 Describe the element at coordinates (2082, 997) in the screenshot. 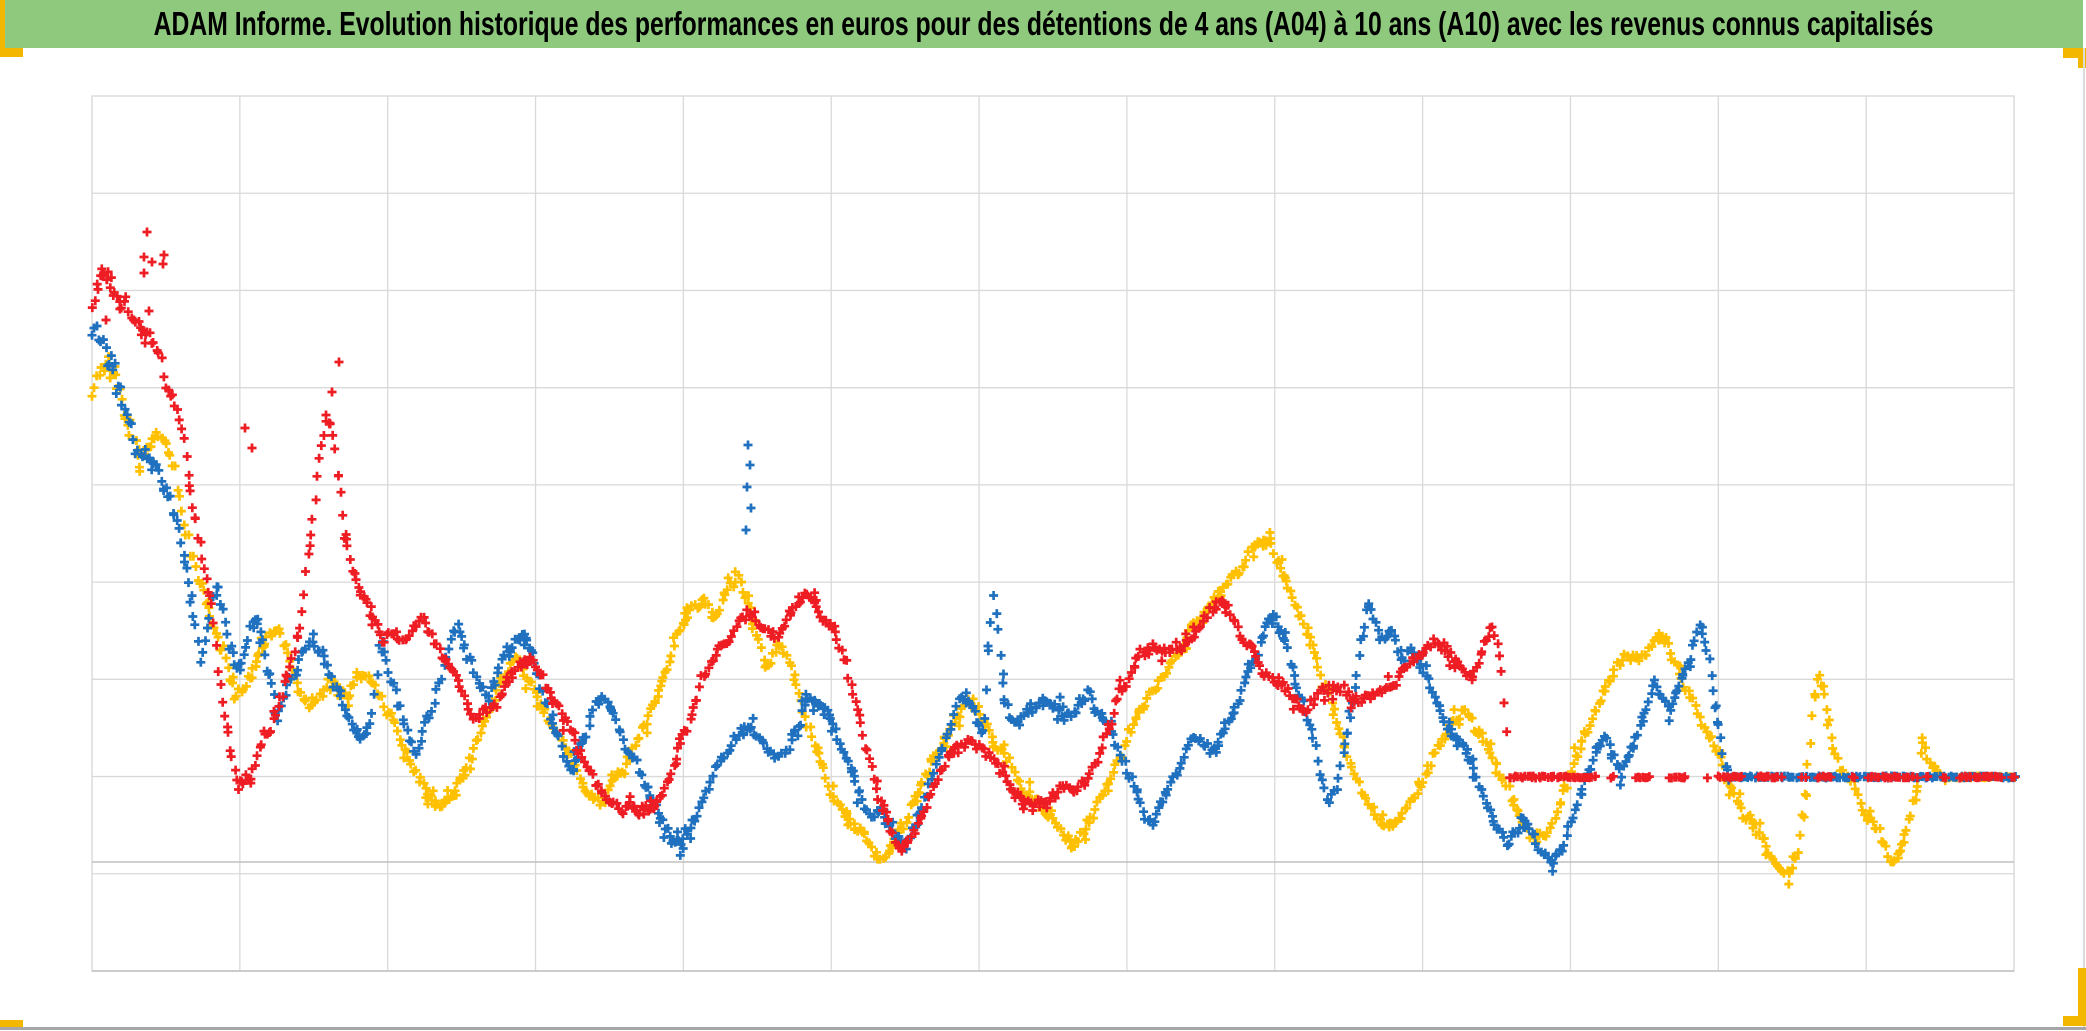

I see `gold-accent-bottom-right-vertical` at that location.